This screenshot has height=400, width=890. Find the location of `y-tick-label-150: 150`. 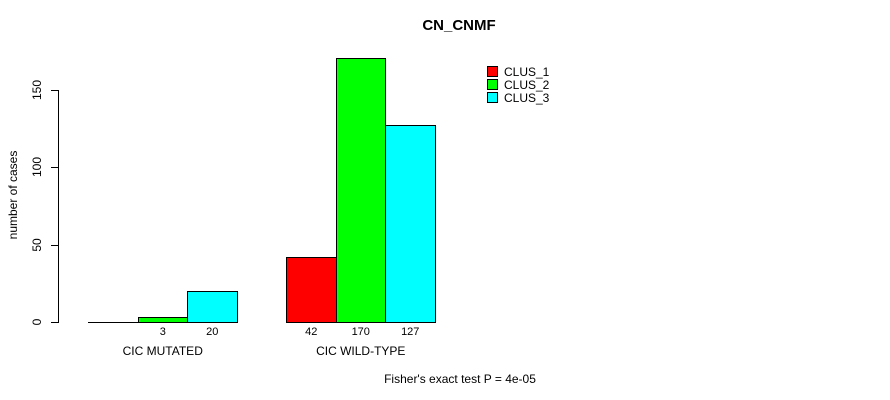

y-tick-label-150: 150 is located at coordinates (37, 89).